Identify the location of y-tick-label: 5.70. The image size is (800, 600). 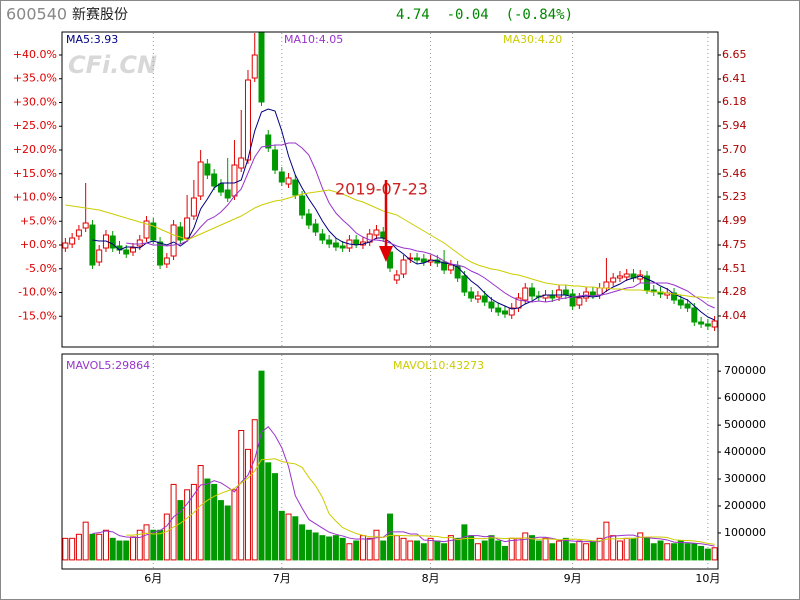
(734, 149).